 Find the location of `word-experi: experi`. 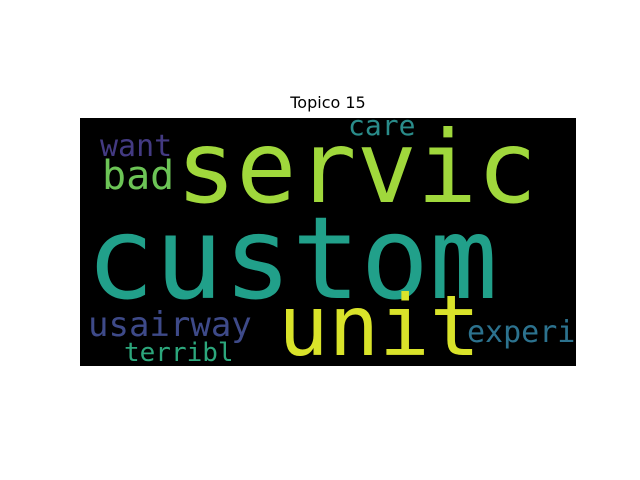

word-experi: experi is located at coordinates (521, 332).